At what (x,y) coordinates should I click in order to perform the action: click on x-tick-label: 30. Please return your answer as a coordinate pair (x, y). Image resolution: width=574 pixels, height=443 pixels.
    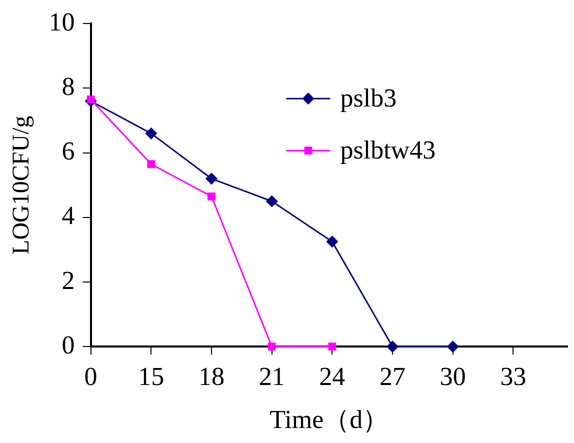
    Looking at the image, I should click on (453, 377).